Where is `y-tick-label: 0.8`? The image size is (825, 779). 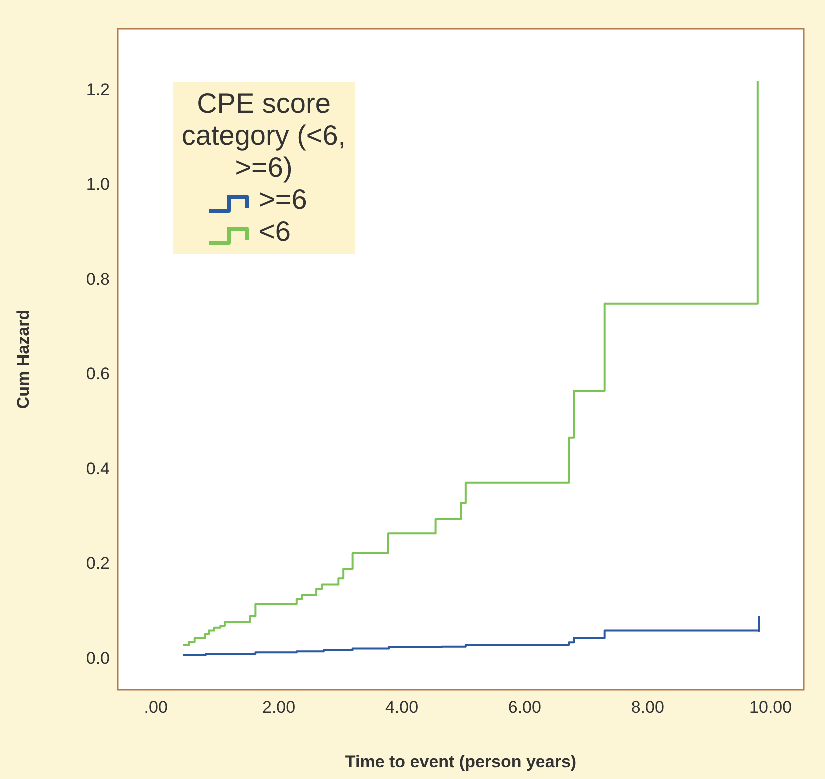 y-tick-label: 0.8 is located at coordinates (98, 279).